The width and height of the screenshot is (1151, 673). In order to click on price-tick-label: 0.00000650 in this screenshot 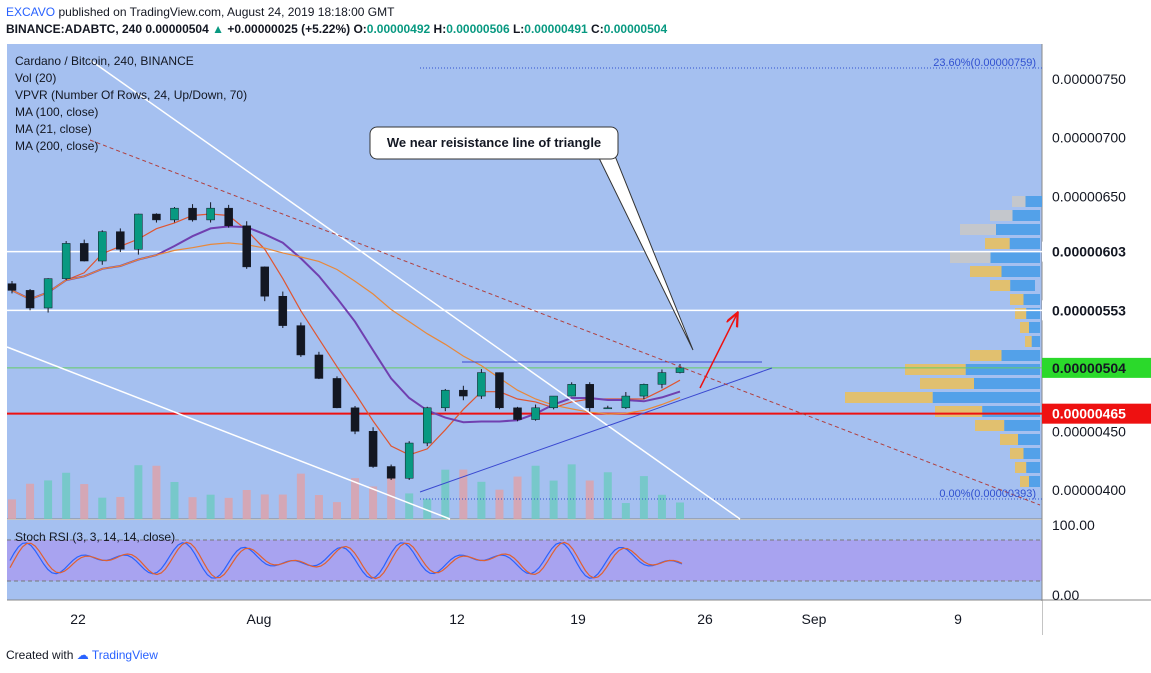, I will do `click(1089, 196)`.